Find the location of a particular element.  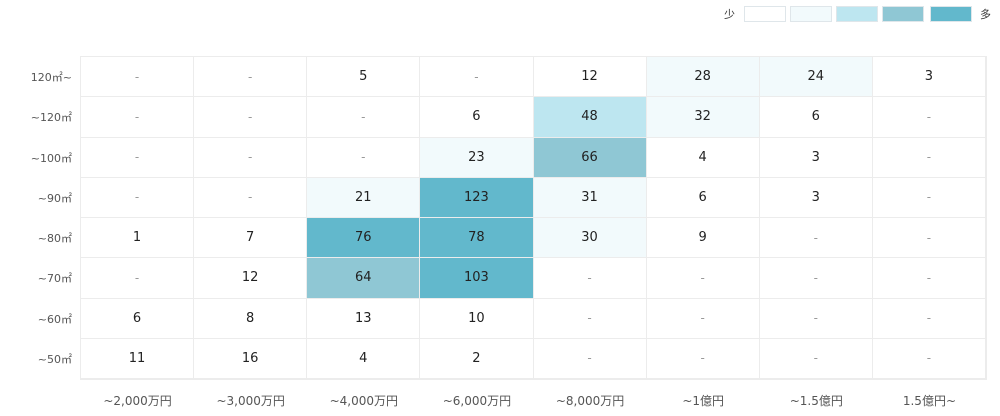

row-label: 120㎡~ is located at coordinates (51, 78).